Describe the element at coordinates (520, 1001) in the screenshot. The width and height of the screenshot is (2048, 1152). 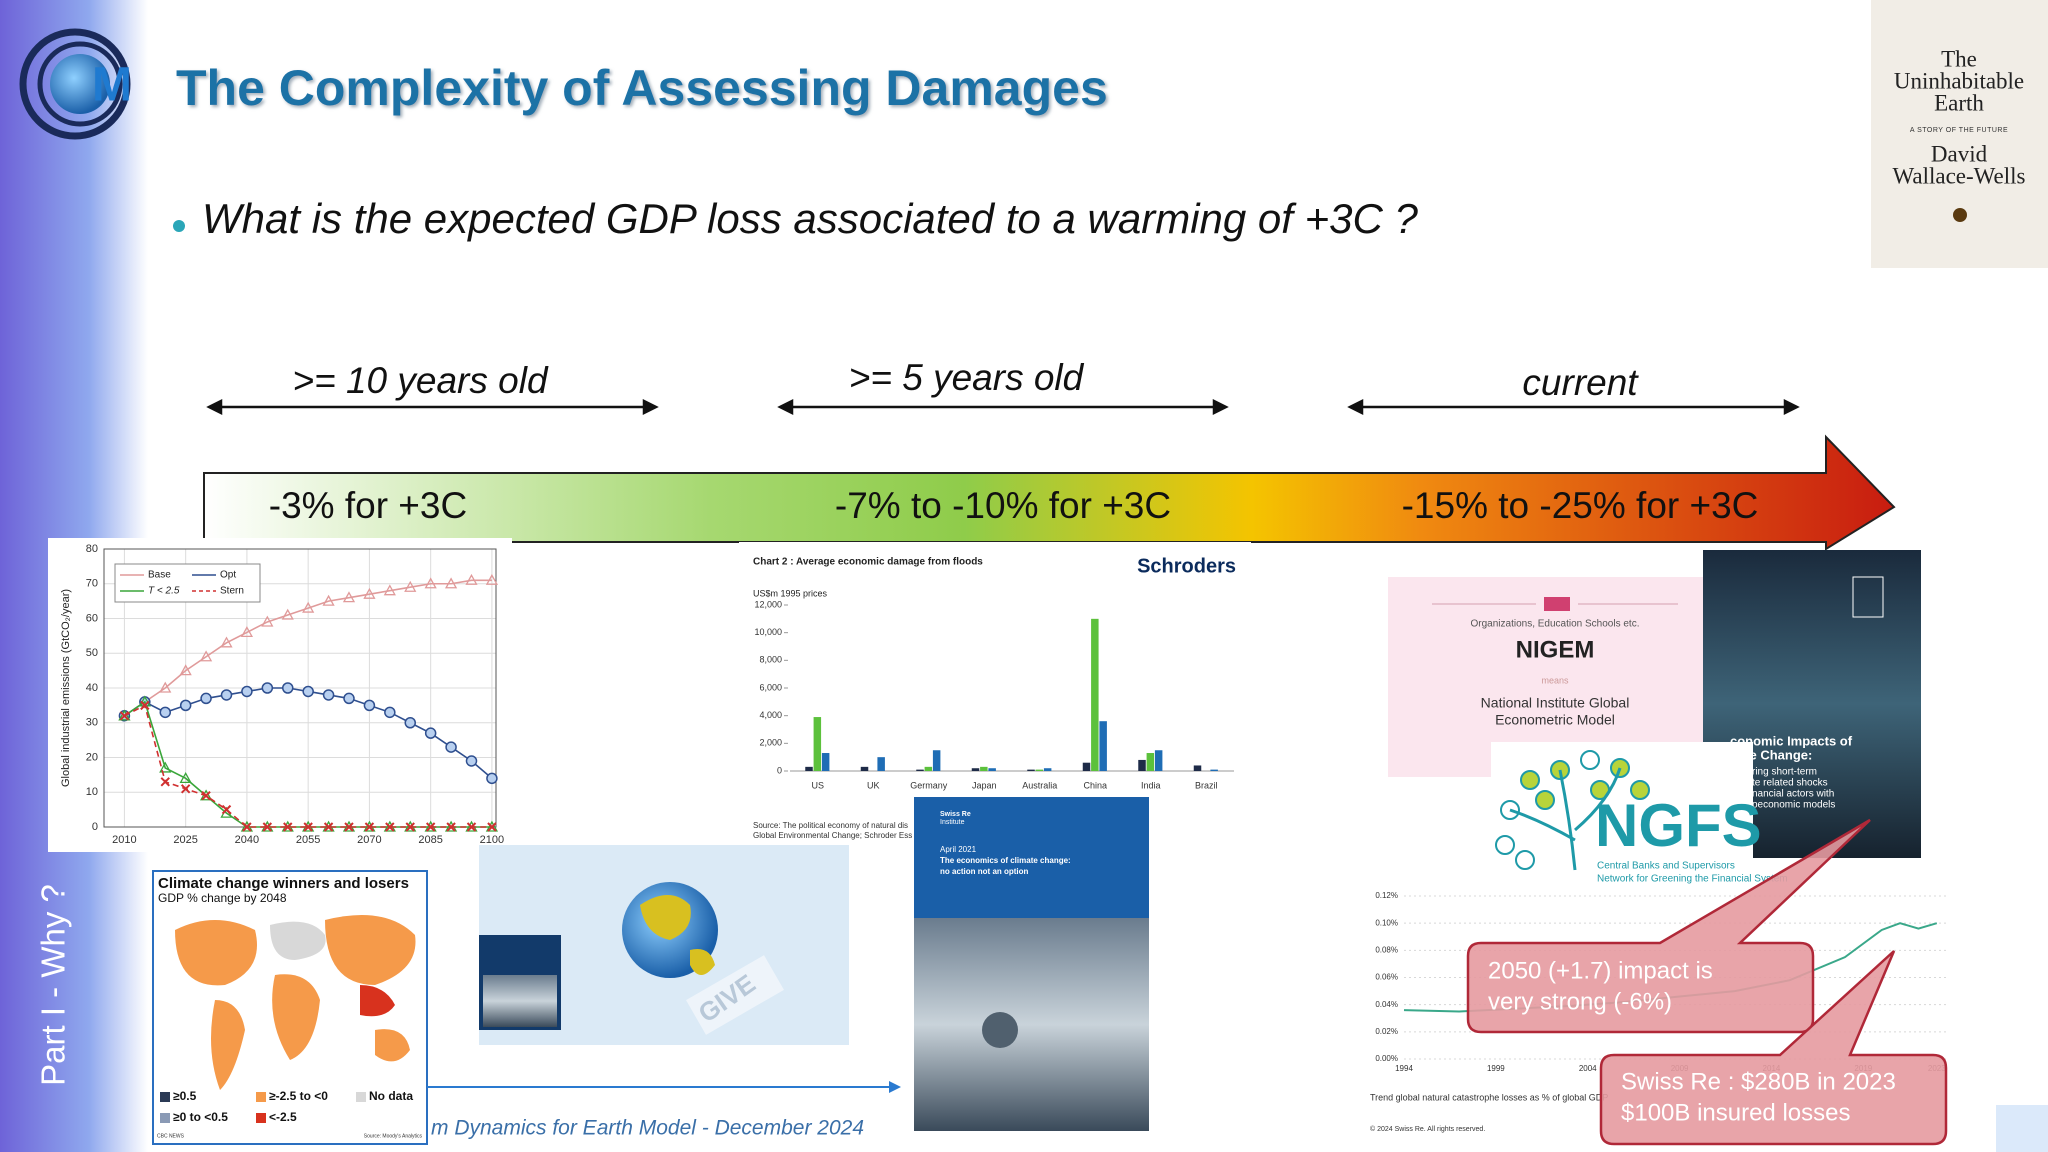
I see `give-report-image` at that location.